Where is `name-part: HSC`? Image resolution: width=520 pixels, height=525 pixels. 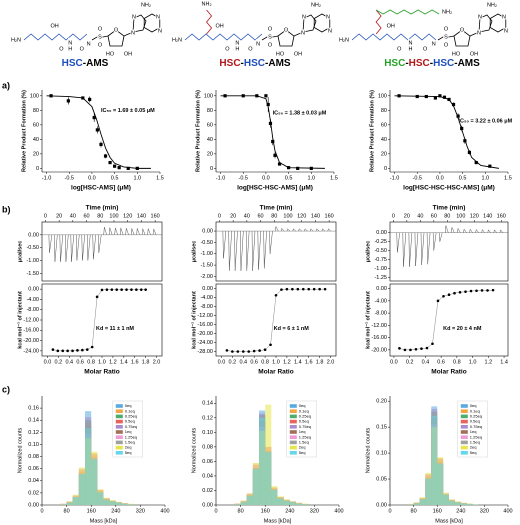
name-part: HSC is located at coordinates (229, 63).